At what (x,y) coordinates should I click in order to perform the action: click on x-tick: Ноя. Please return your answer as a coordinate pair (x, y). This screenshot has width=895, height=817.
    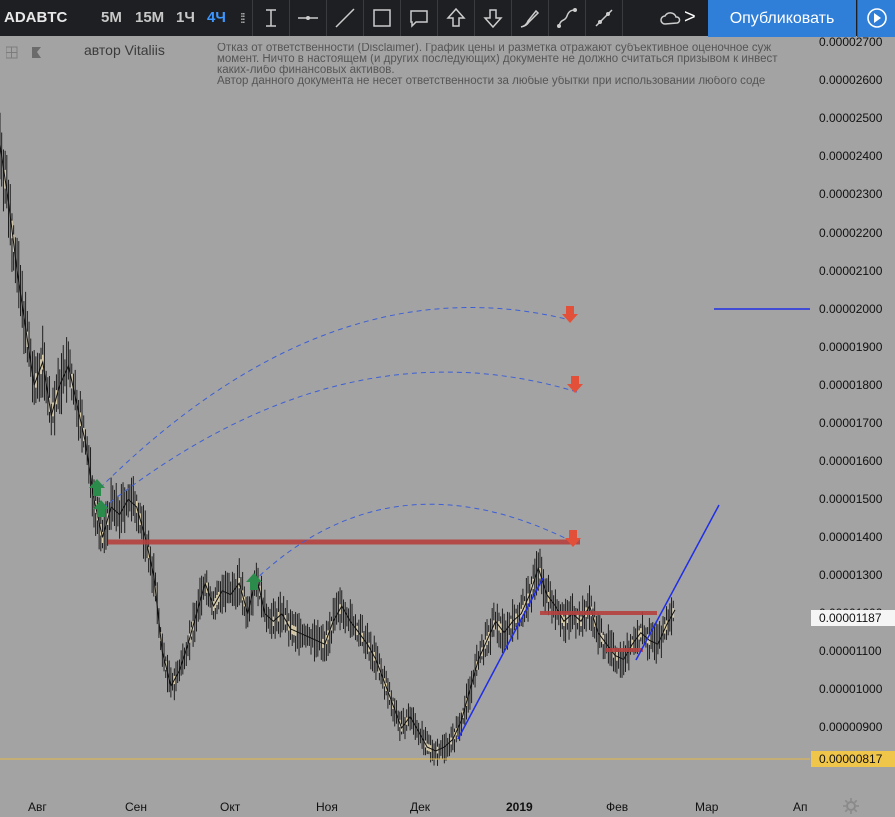
    Looking at the image, I should click on (327, 807).